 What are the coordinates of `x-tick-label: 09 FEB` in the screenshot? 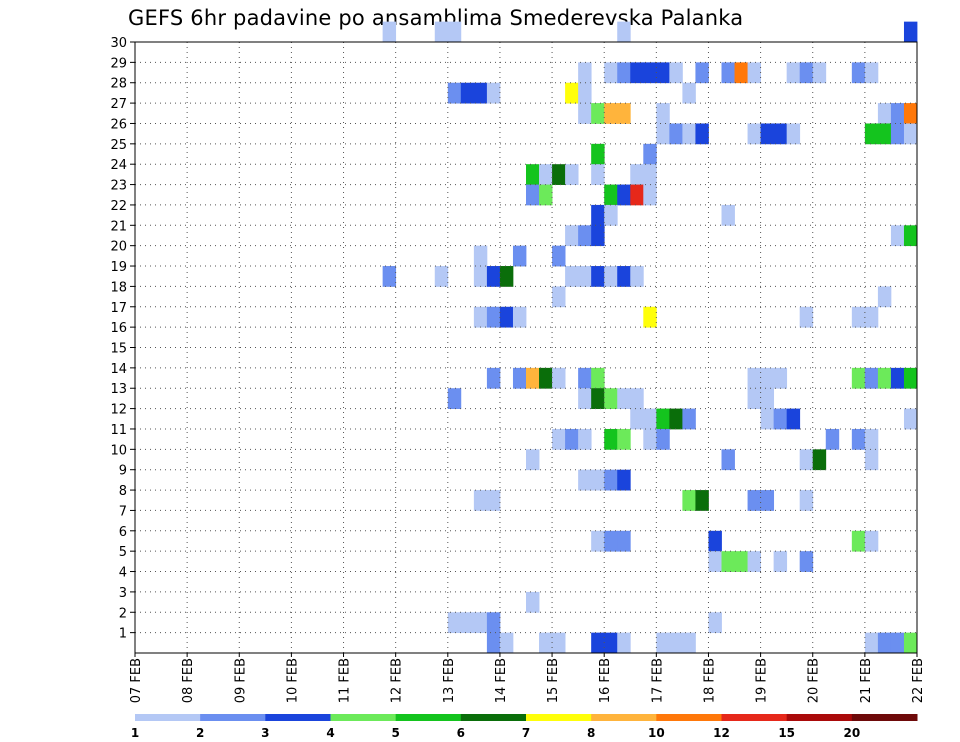 It's located at (240, 680).